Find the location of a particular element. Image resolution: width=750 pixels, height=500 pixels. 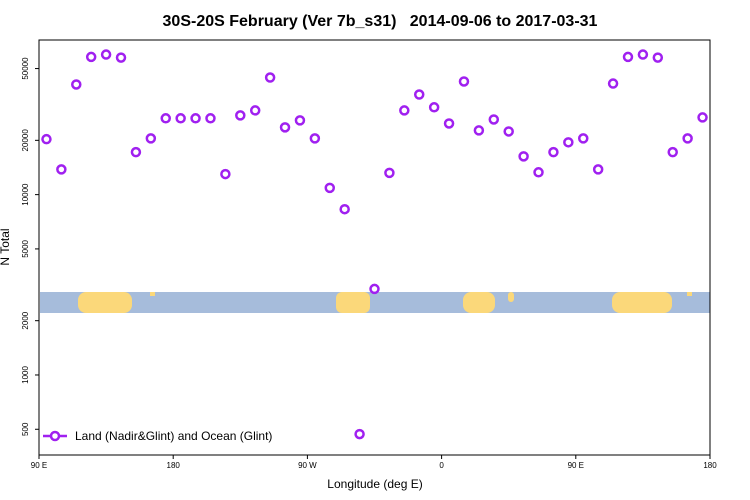

y-tick-label: 500 is located at coordinates (25, 429).